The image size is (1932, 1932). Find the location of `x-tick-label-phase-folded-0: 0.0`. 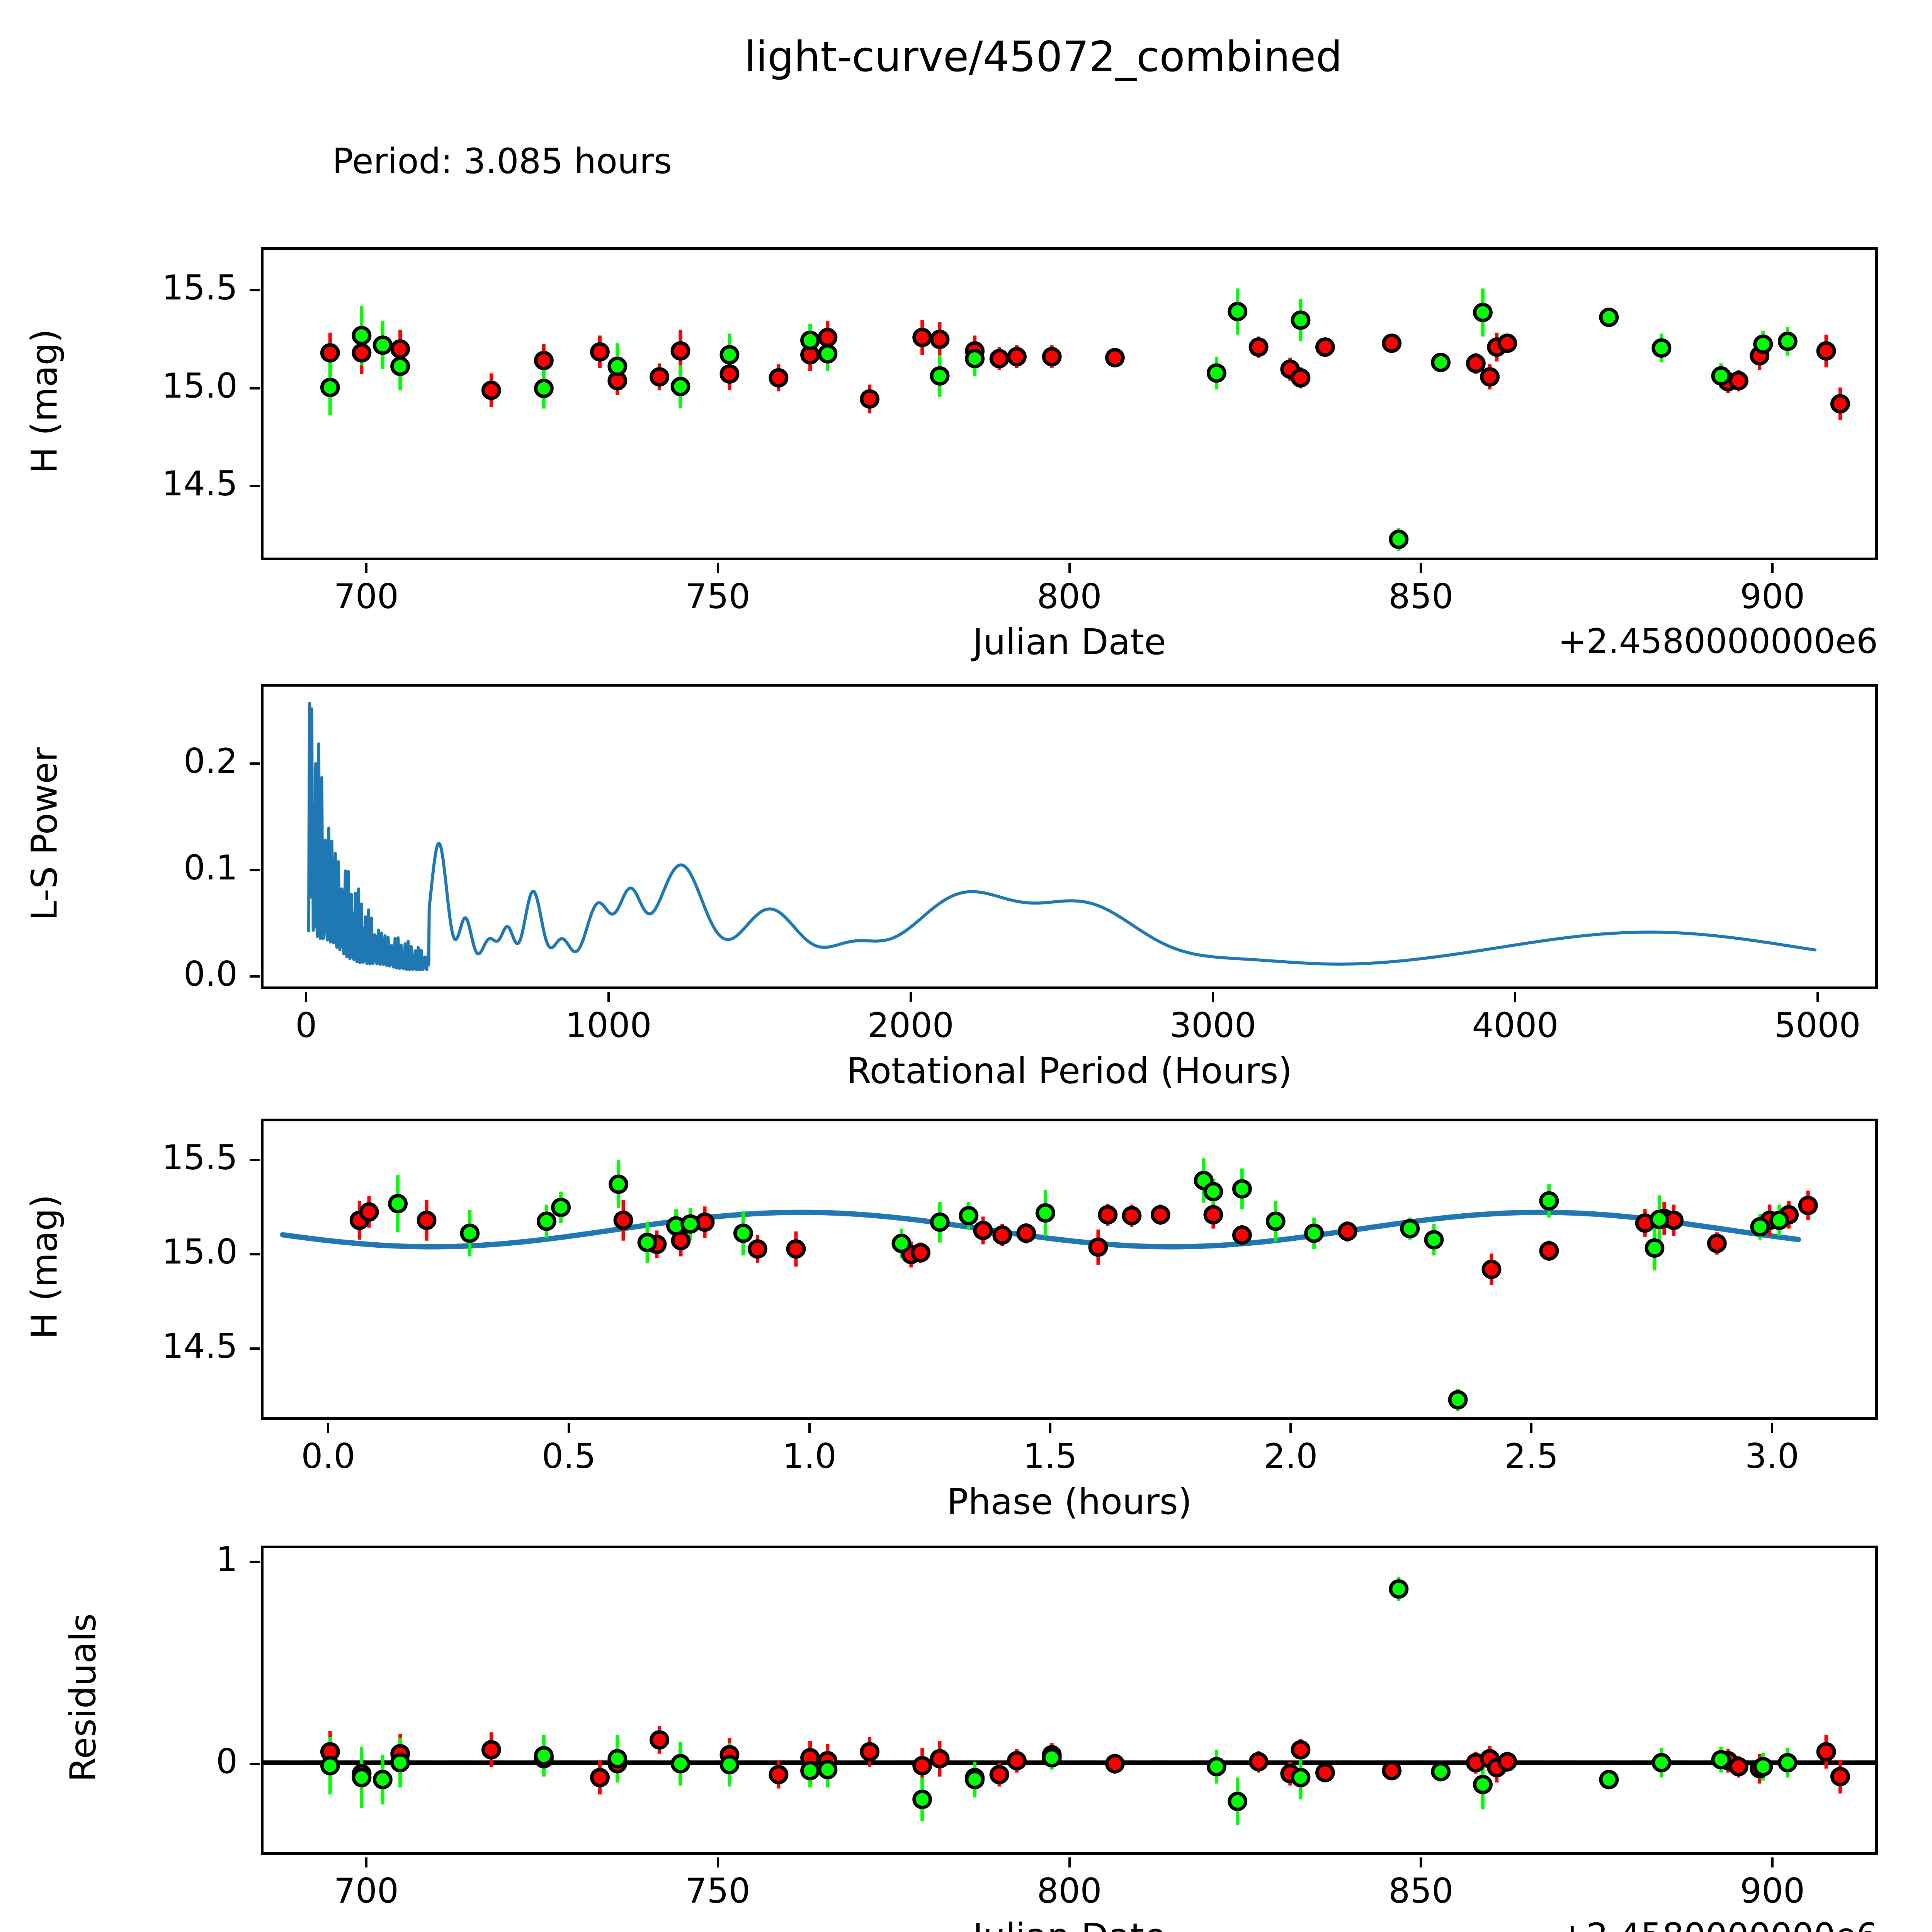

x-tick-label-phase-folded-0: 0.0 is located at coordinates (328, 1456).